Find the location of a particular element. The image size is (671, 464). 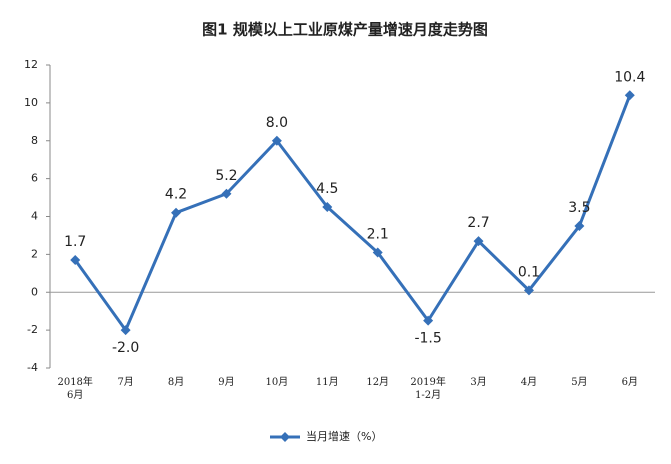

data-label: 2.7 is located at coordinates (478, 223).